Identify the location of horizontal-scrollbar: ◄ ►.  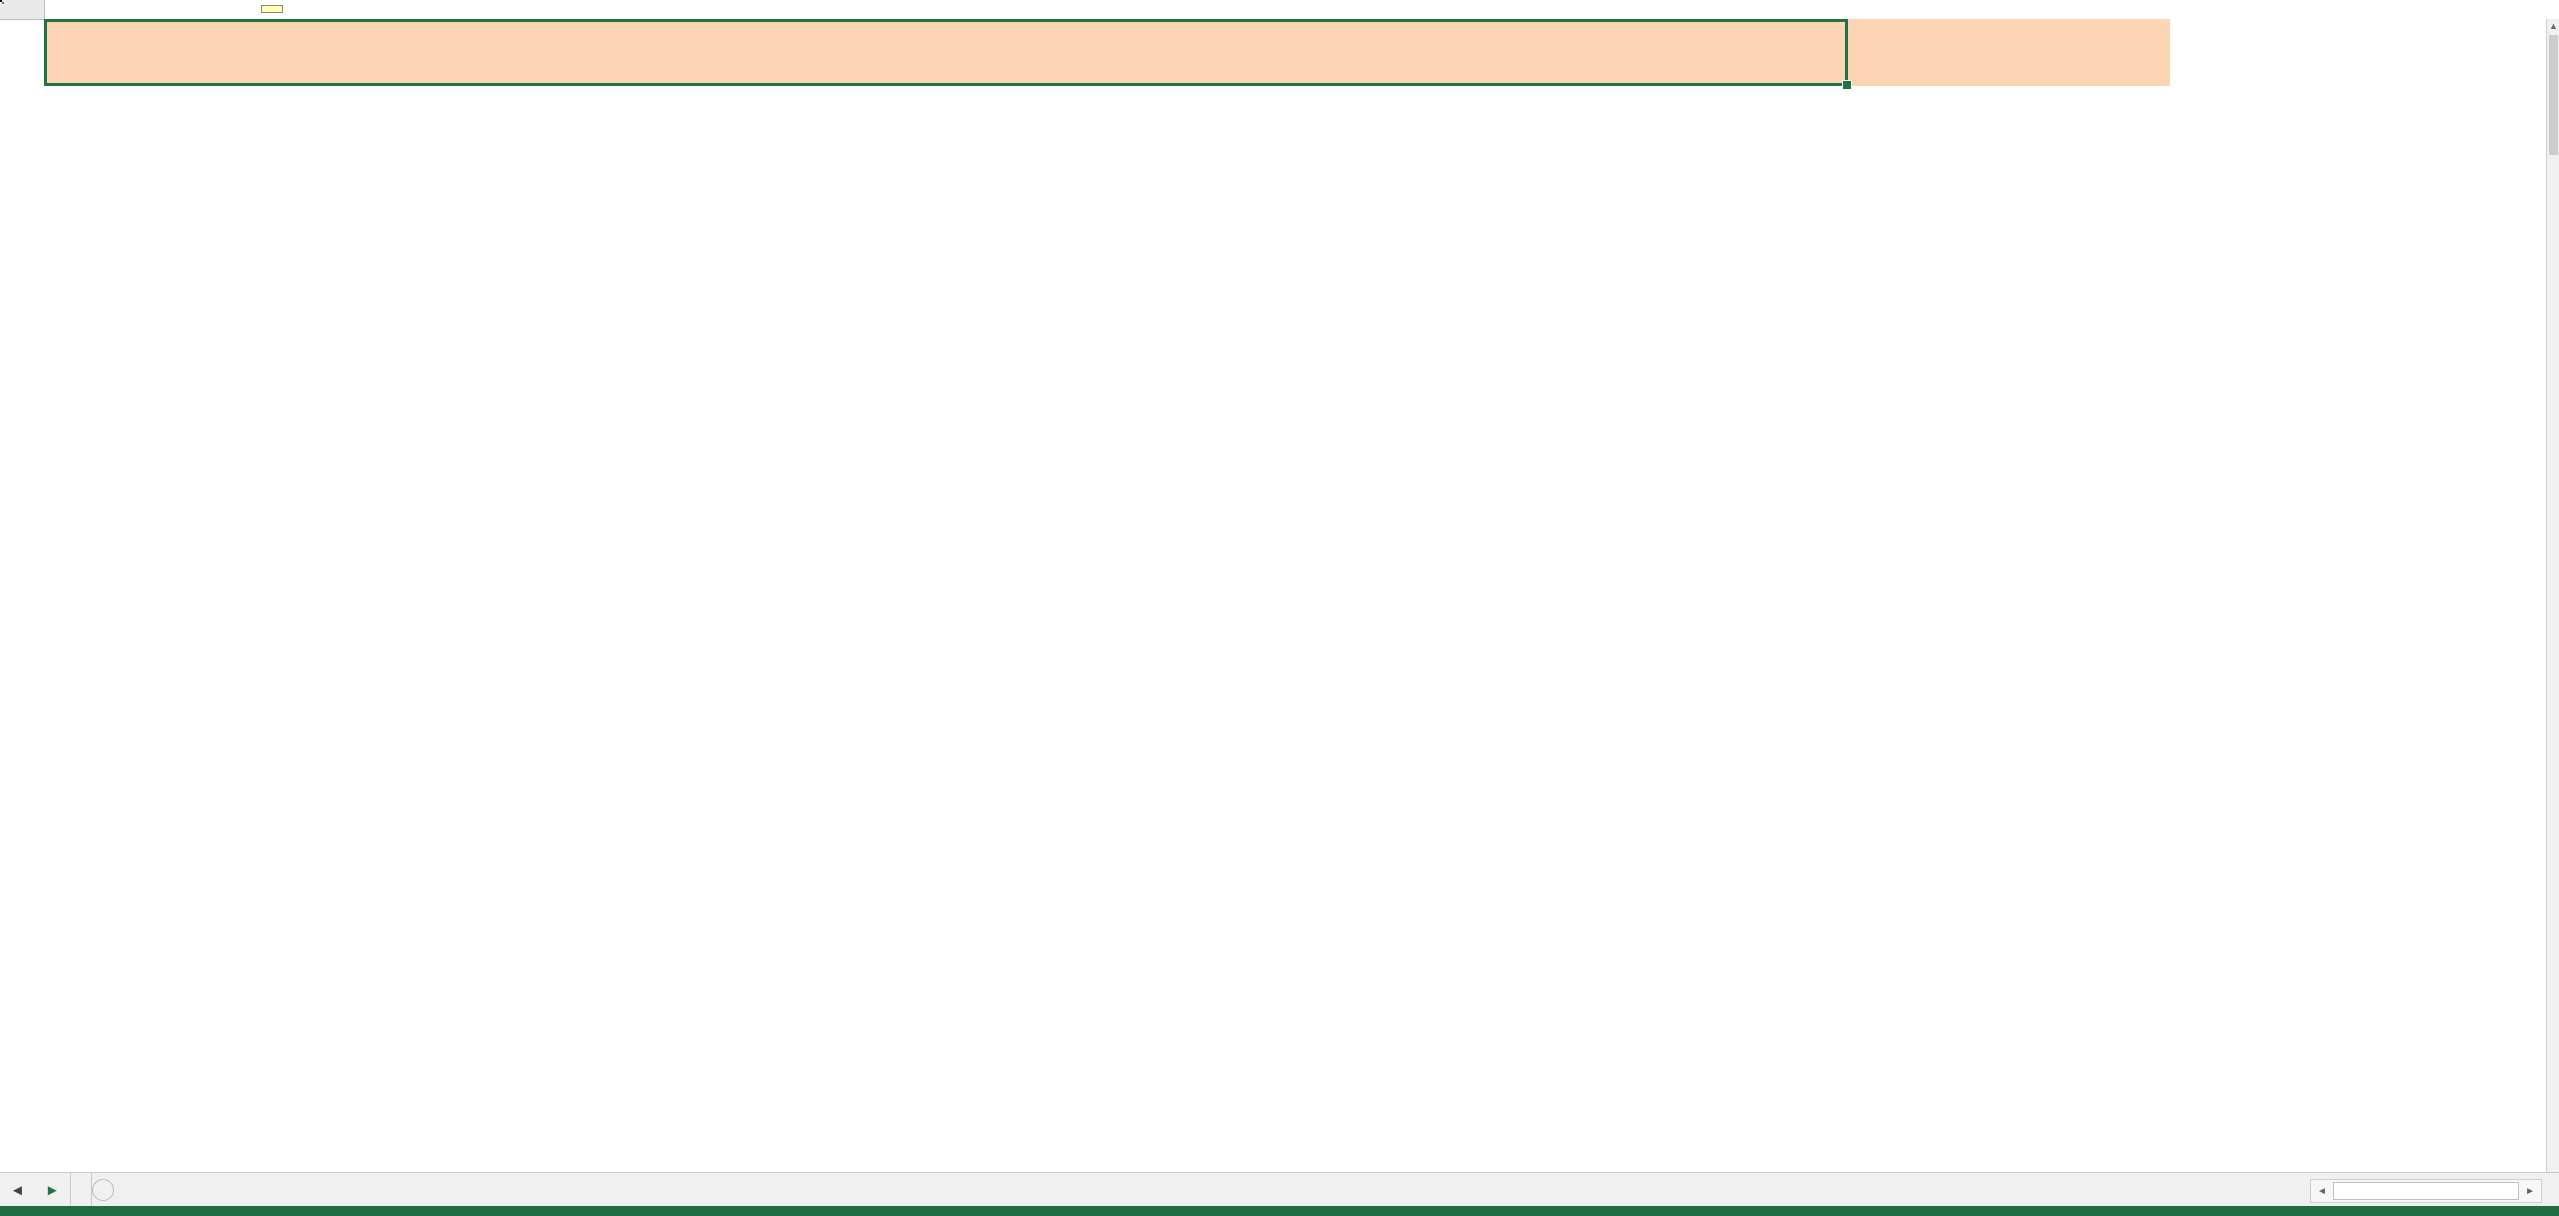
(2426, 1191).